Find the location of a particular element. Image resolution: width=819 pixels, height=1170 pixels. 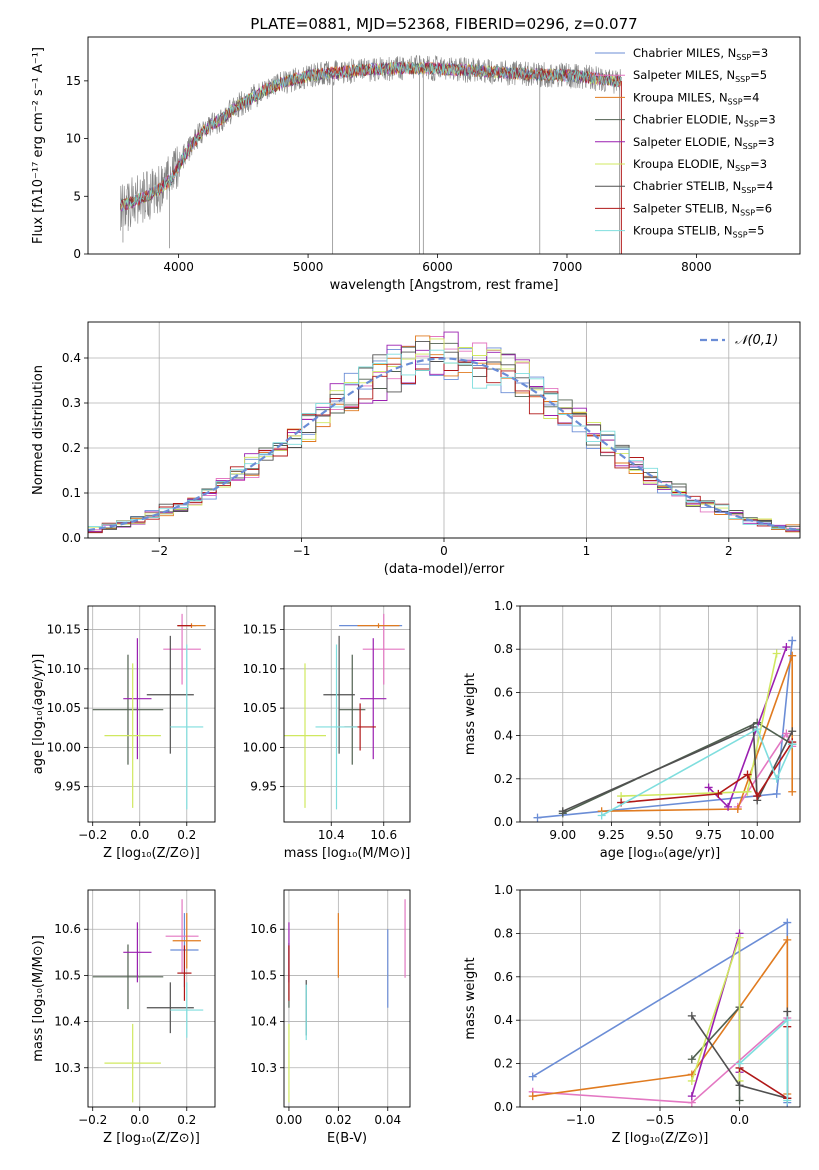

legend-entry: Salpeter ELODIE, NSSP=3 is located at coordinates (704, 143).